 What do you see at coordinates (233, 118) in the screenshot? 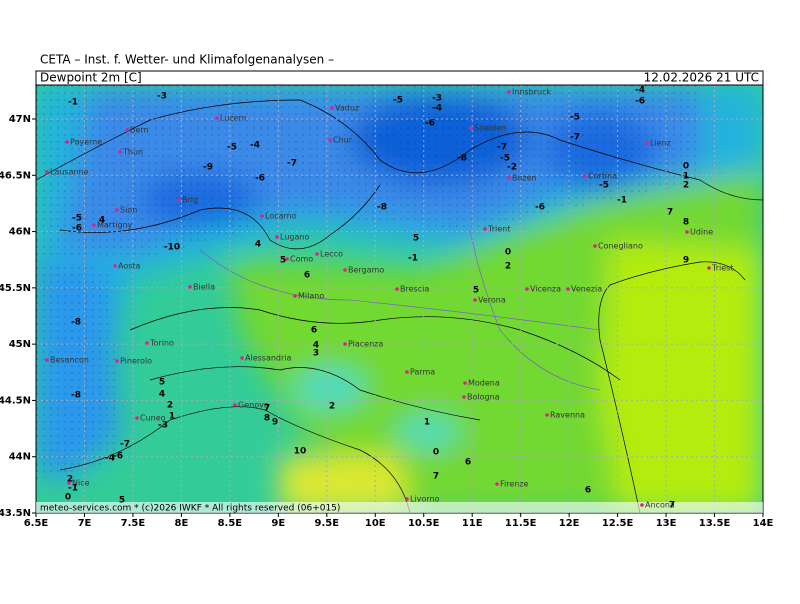
I see `city-label: Luzern` at bounding box center [233, 118].